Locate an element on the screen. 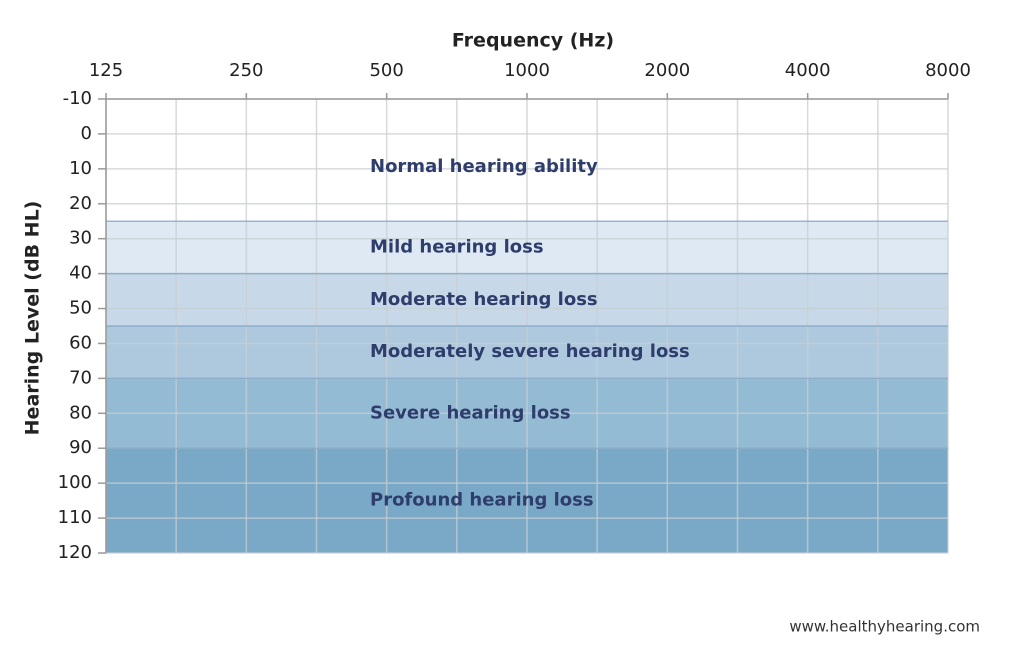 This screenshot has height=660, width=1024. band-label: Moderate hearing loss is located at coordinates (484, 299).